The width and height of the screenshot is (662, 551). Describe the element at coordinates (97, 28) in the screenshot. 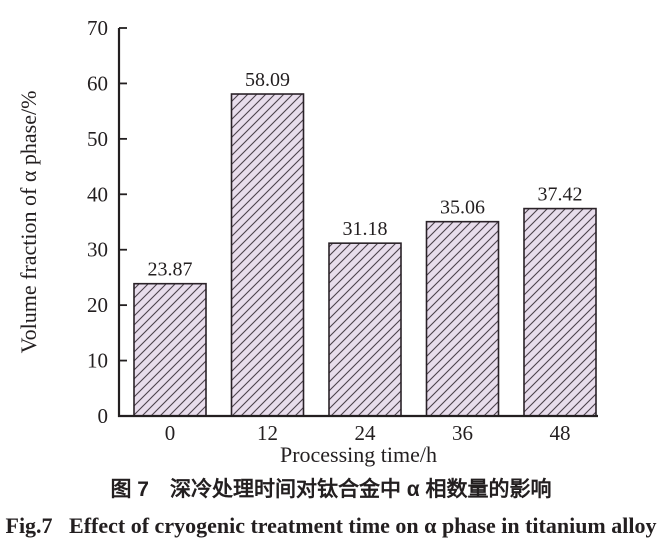

I see `y-tick-label: 70` at that location.